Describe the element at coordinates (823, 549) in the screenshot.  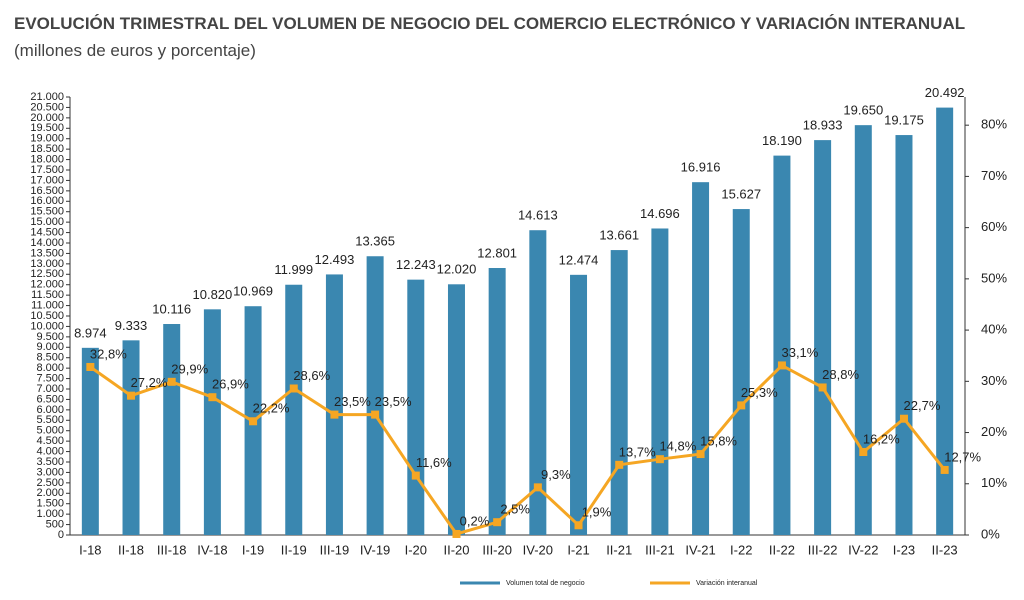
I see `x-tick-label: III-22` at that location.